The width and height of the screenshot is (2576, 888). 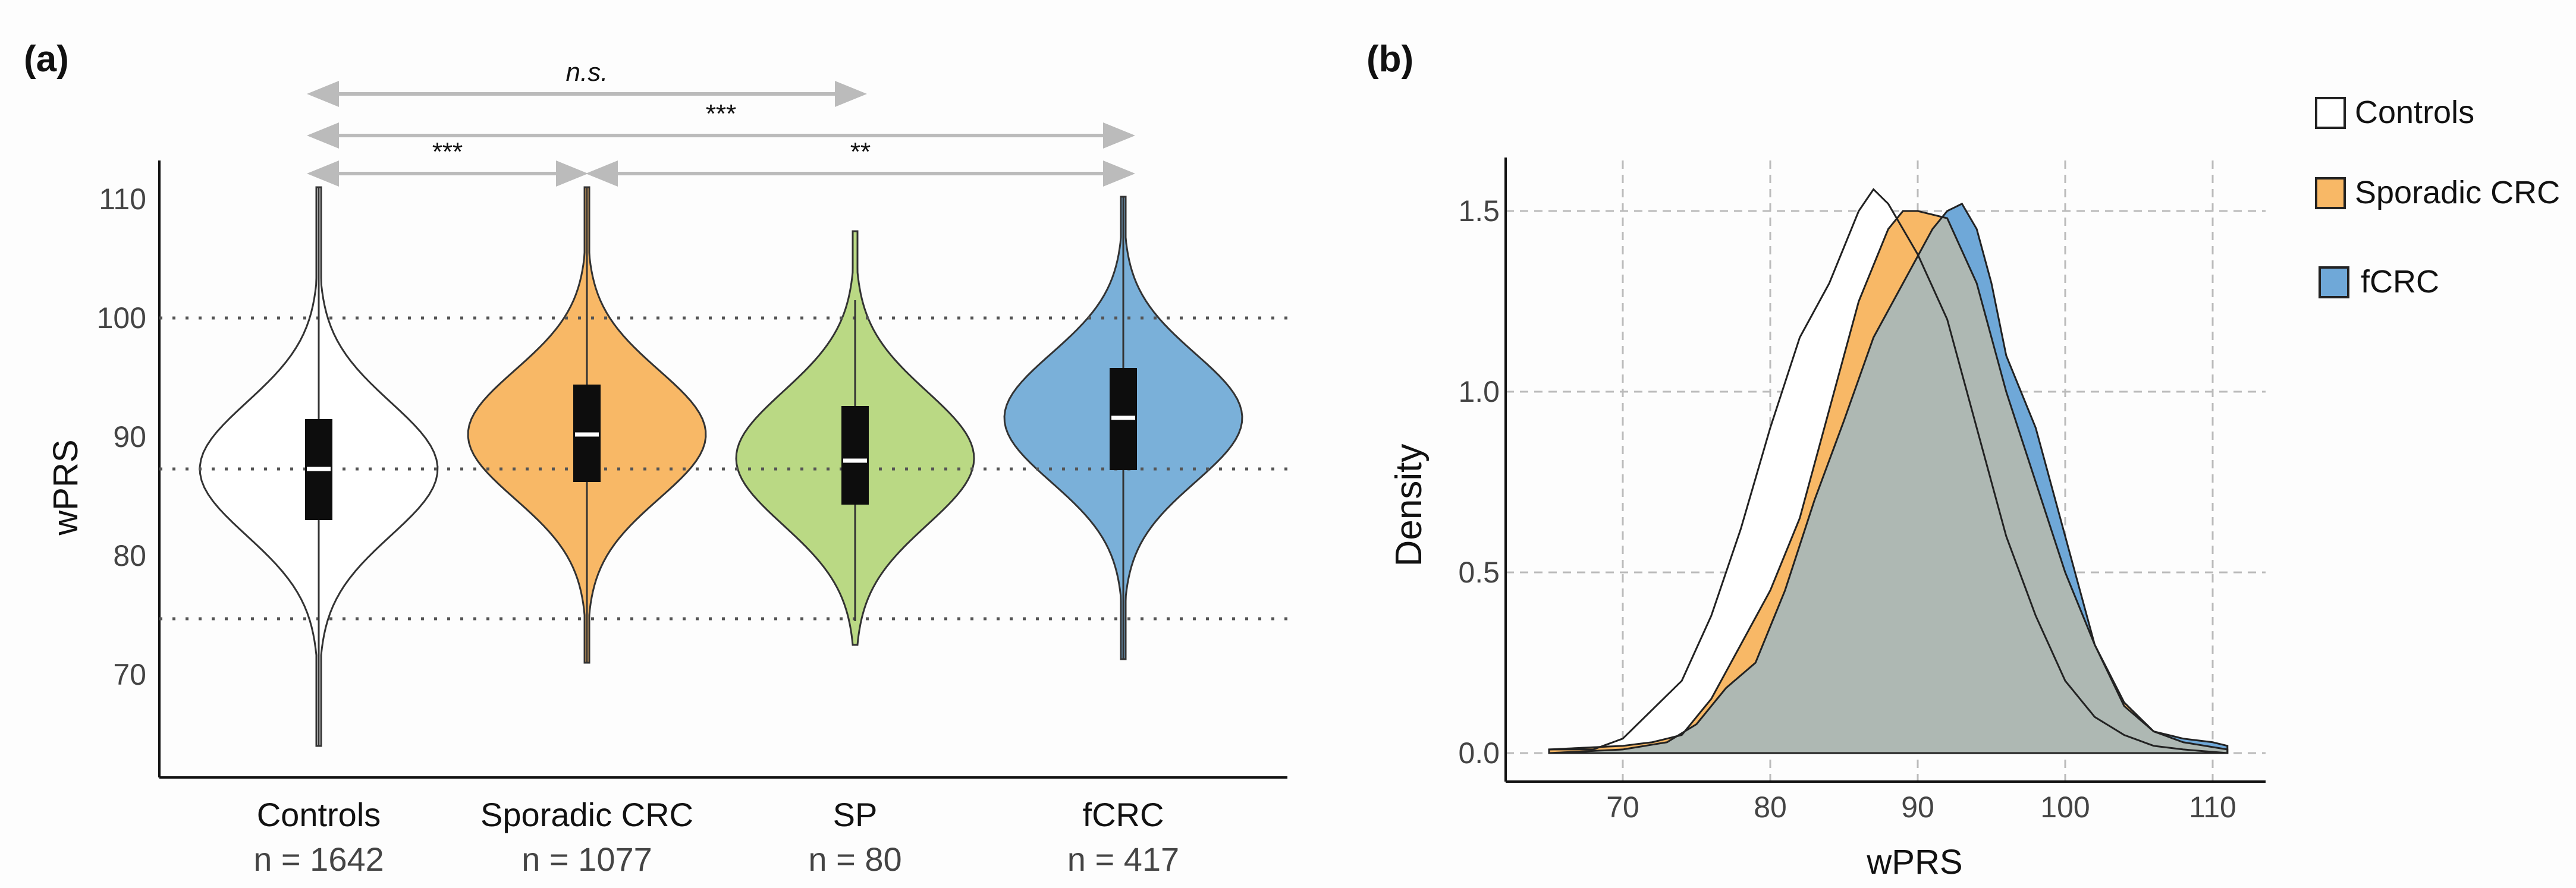 I want to click on box, so click(x=855, y=455).